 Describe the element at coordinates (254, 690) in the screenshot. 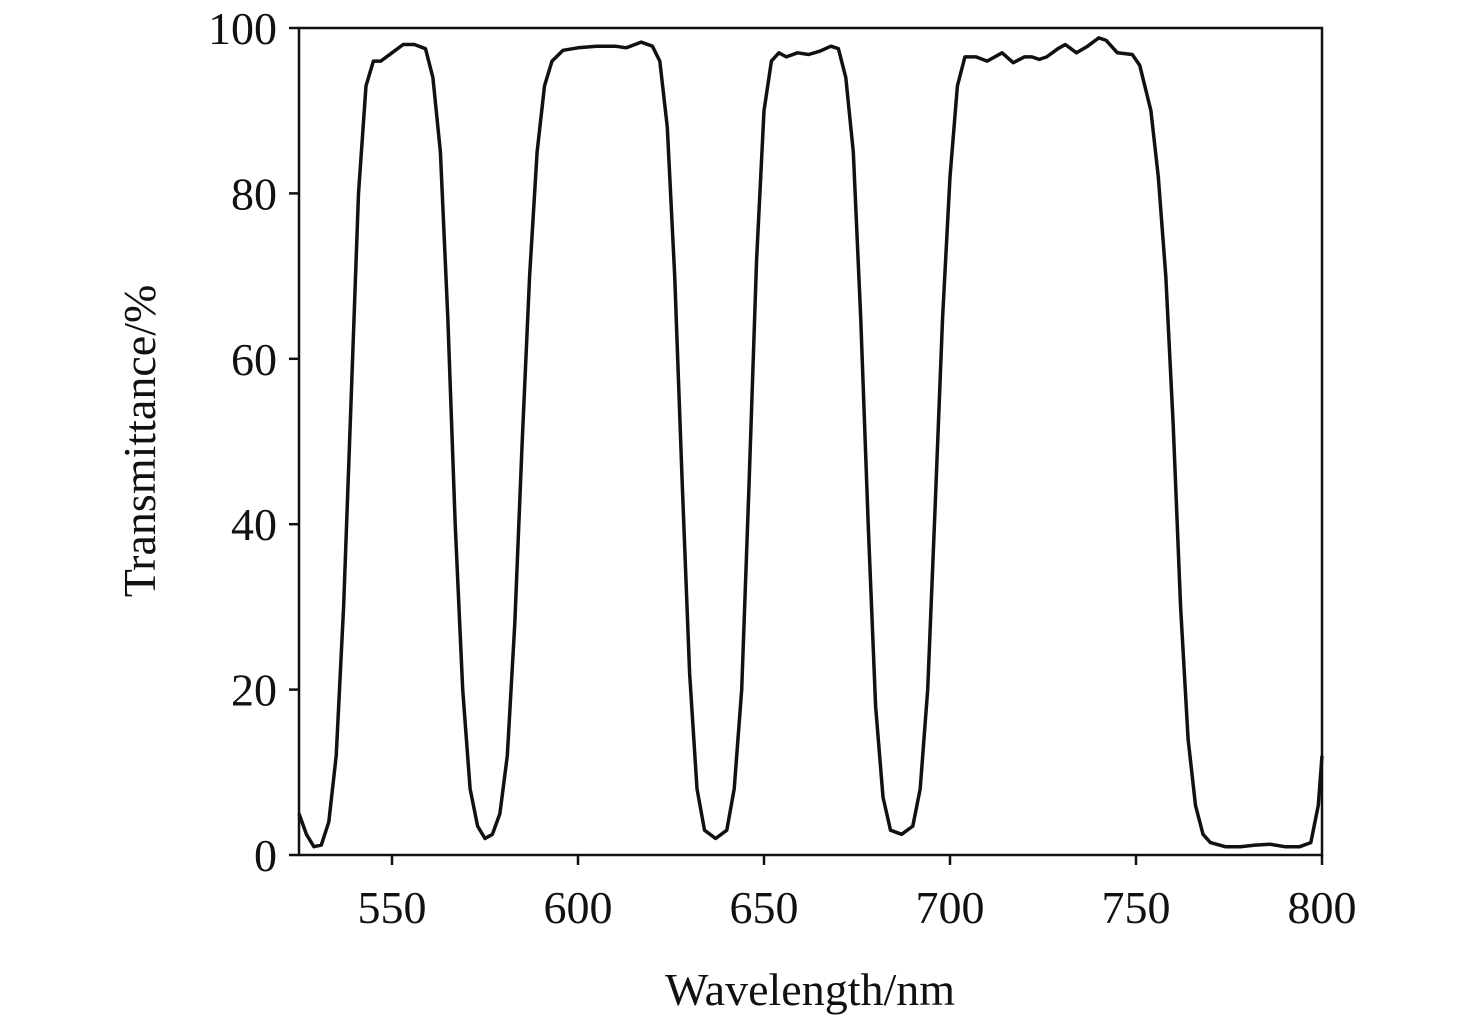

I see `y-tick-label: 20` at that location.